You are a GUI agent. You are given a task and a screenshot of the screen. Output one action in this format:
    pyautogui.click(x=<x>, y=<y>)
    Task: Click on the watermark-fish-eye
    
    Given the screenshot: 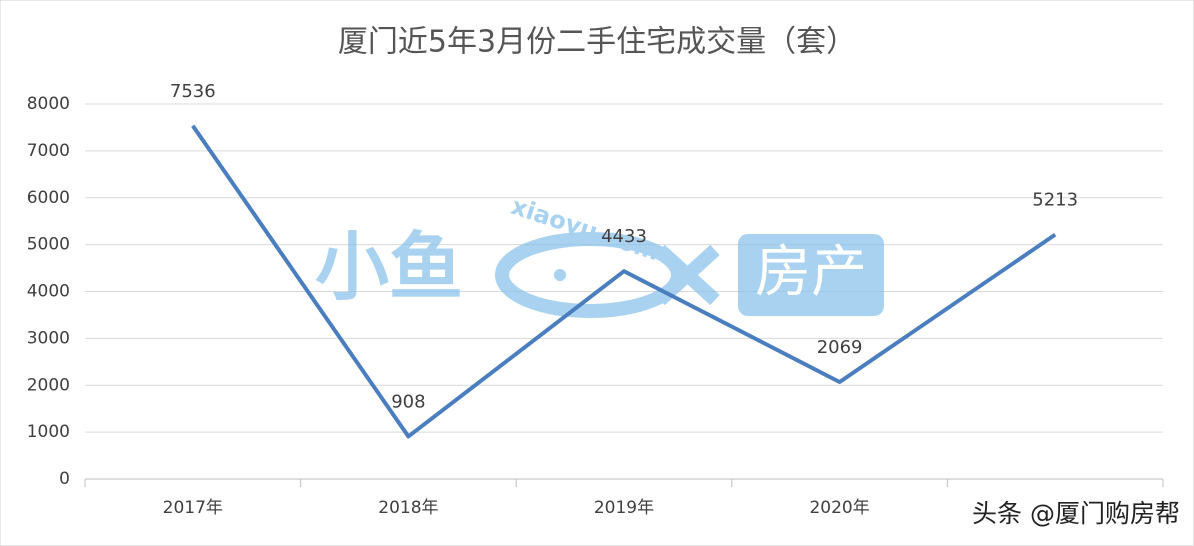 What is the action you would take?
    pyautogui.click(x=560, y=275)
    